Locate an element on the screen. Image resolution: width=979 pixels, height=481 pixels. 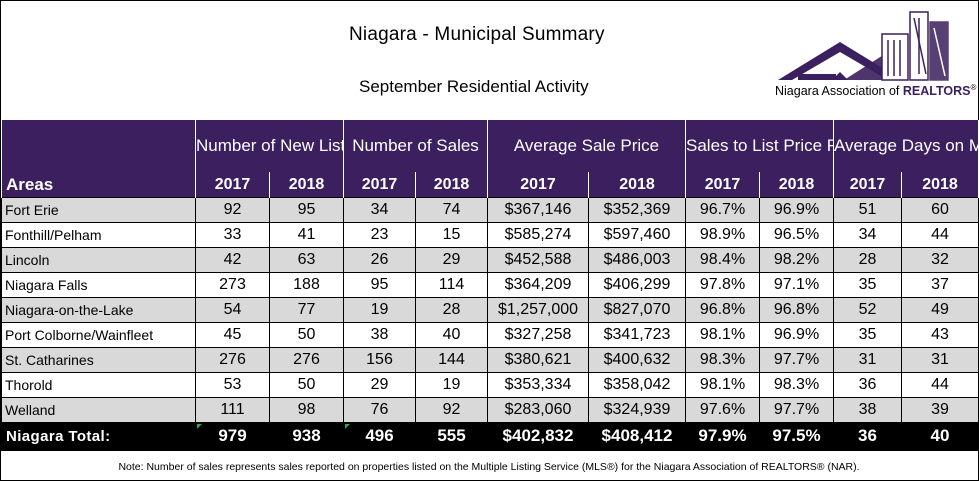
data-cell: 98.4% is located at coordinates (722, 259).